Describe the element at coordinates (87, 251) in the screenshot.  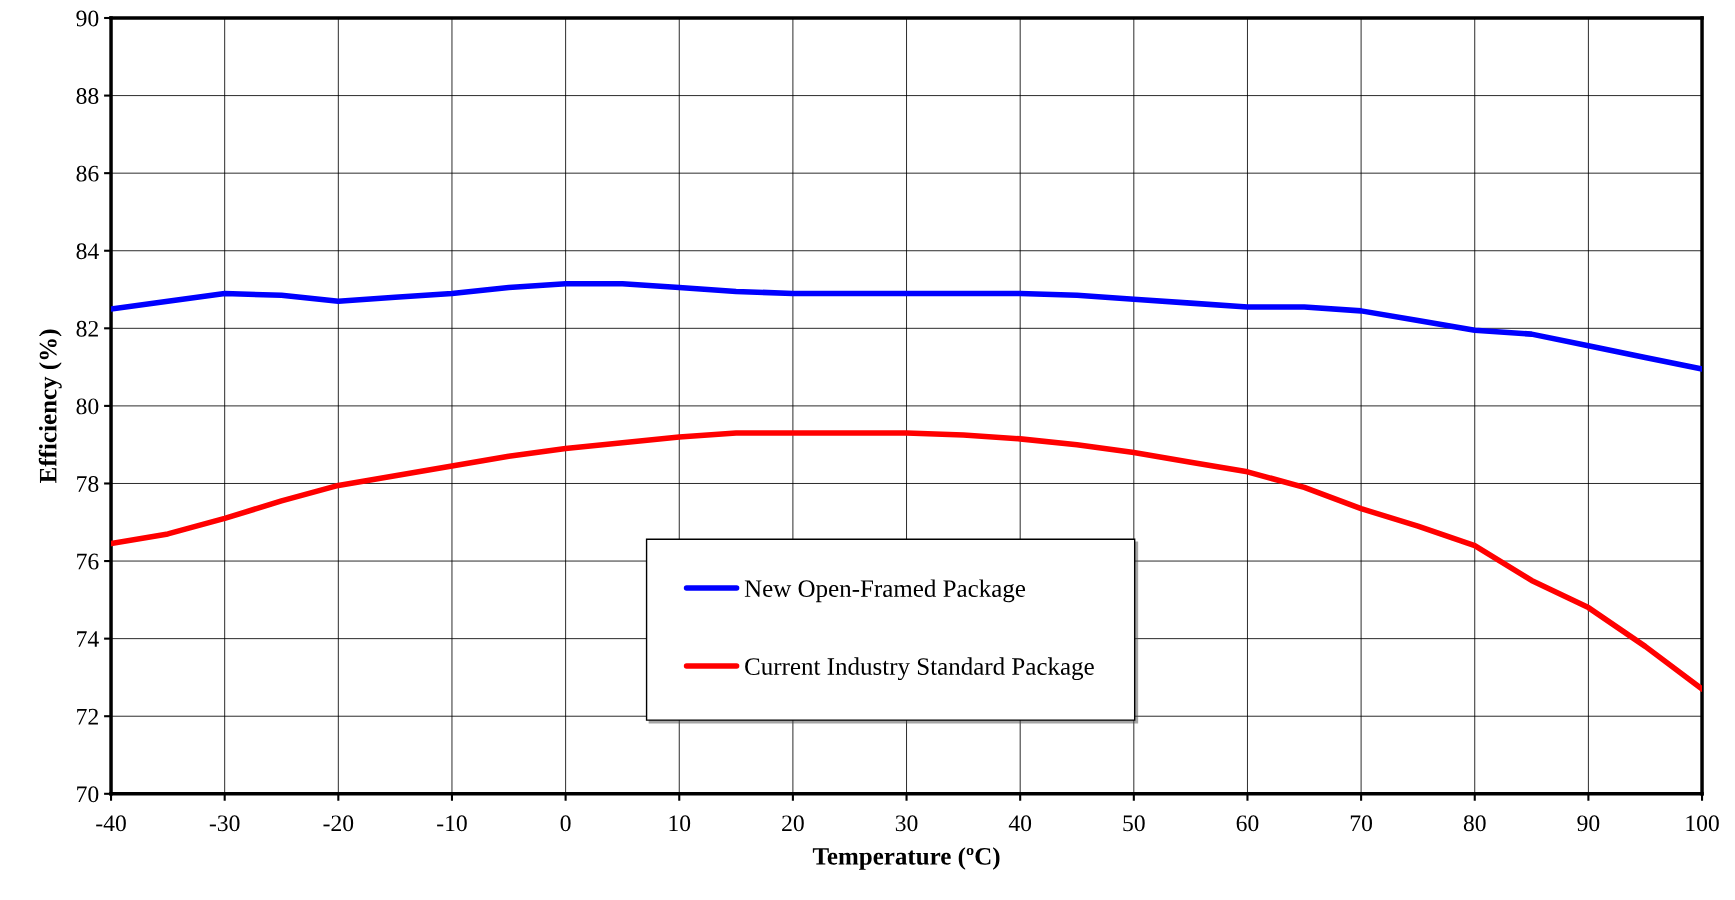
I see `y-tick-label: 84` at that location.